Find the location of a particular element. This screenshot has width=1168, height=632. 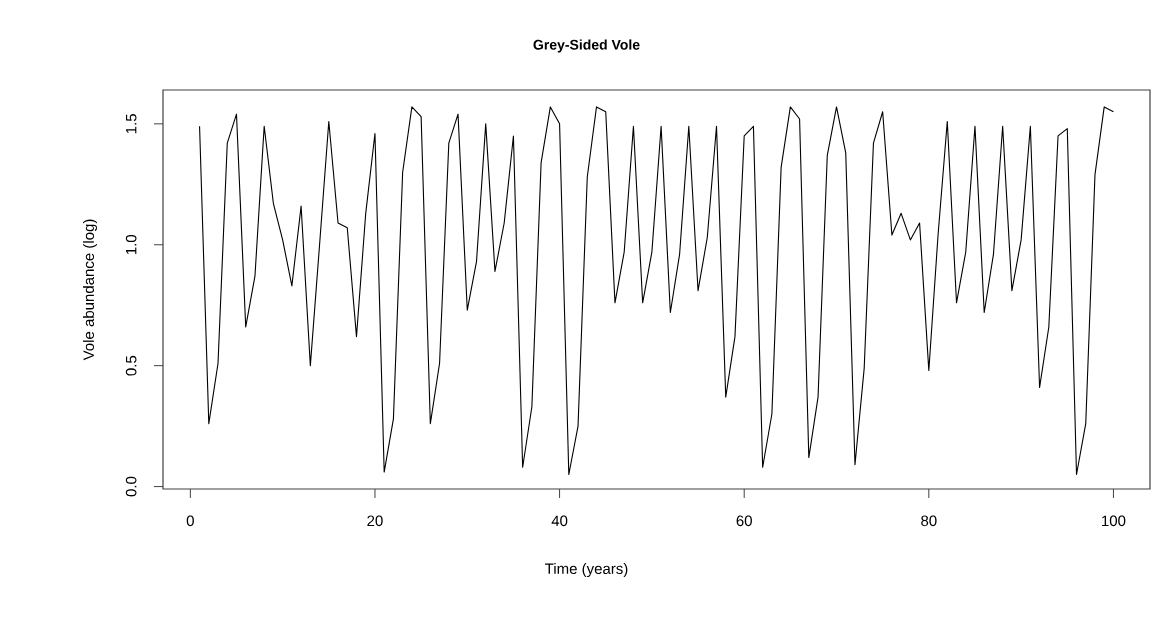

x-axis-title: Time (years) is located at coordinates (586, 570).